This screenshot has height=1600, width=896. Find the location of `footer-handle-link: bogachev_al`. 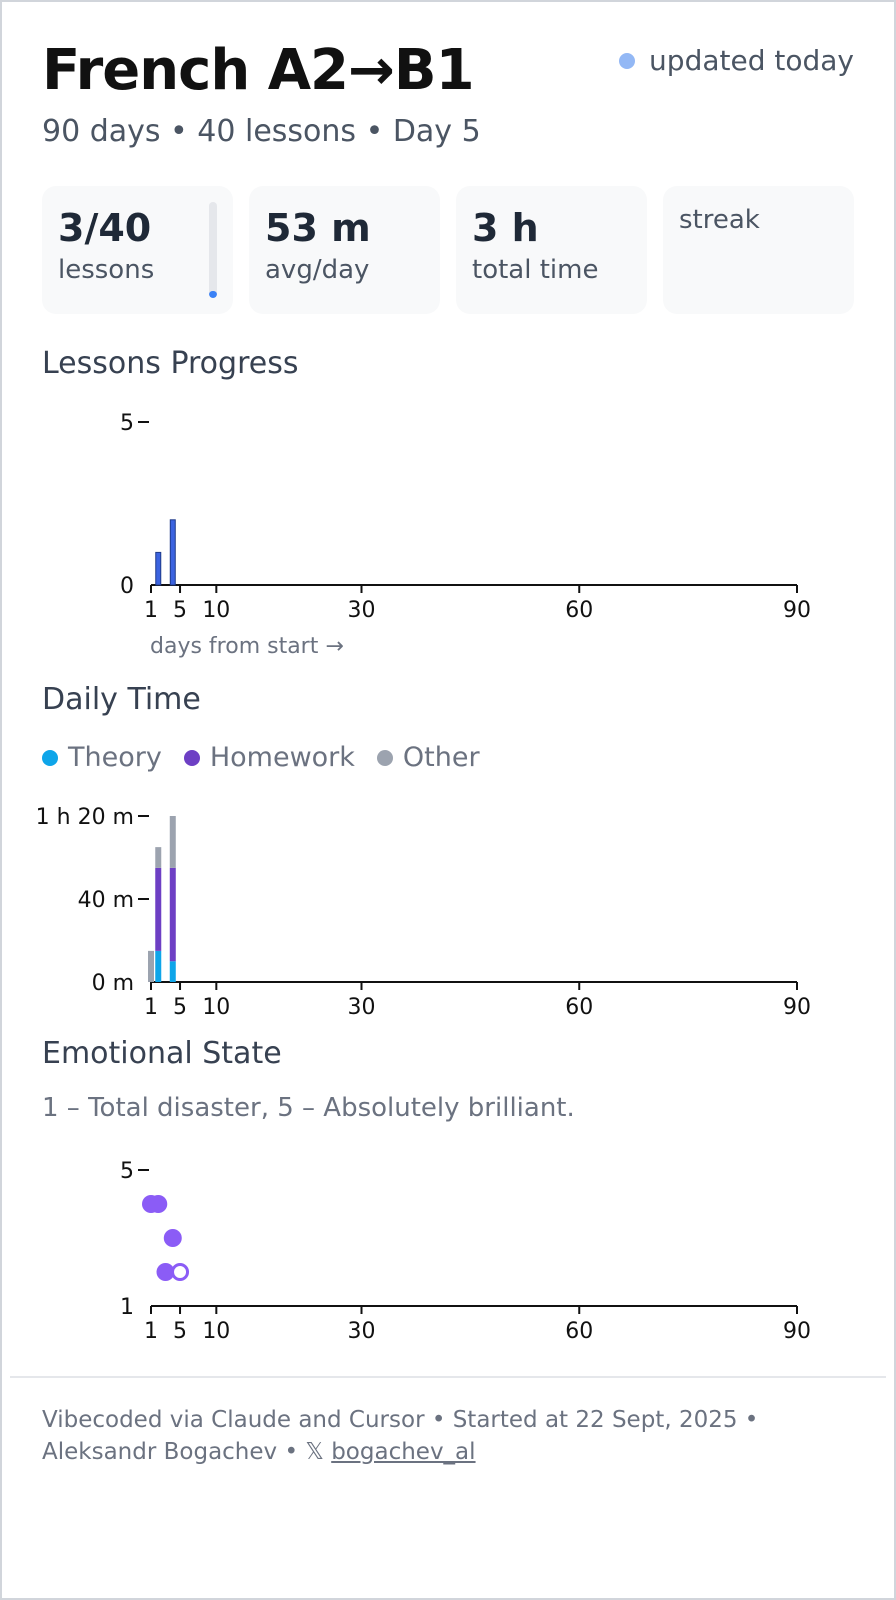

footer-handle-link: bogachev_al is located at coordinates (403, 1452).